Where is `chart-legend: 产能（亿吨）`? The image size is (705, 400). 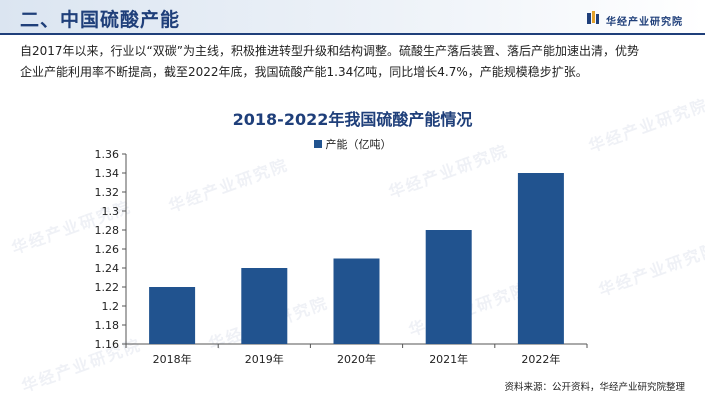 chart-legend: 产能（亿吨） is located at coordinates (352, 144).